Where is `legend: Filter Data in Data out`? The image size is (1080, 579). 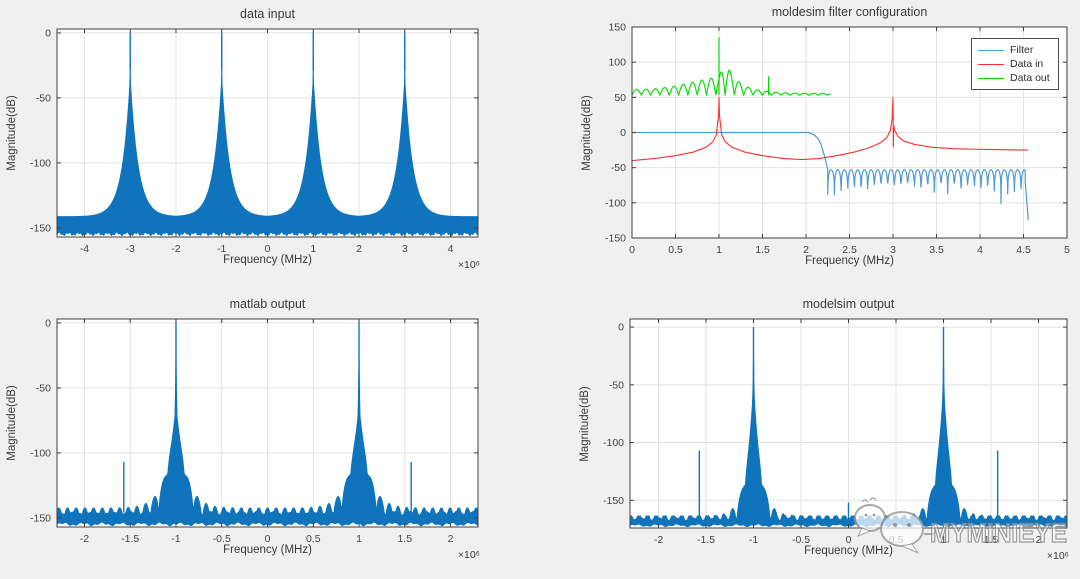 legend: Filter Data in Data out is located at coordinates (1015, 64).